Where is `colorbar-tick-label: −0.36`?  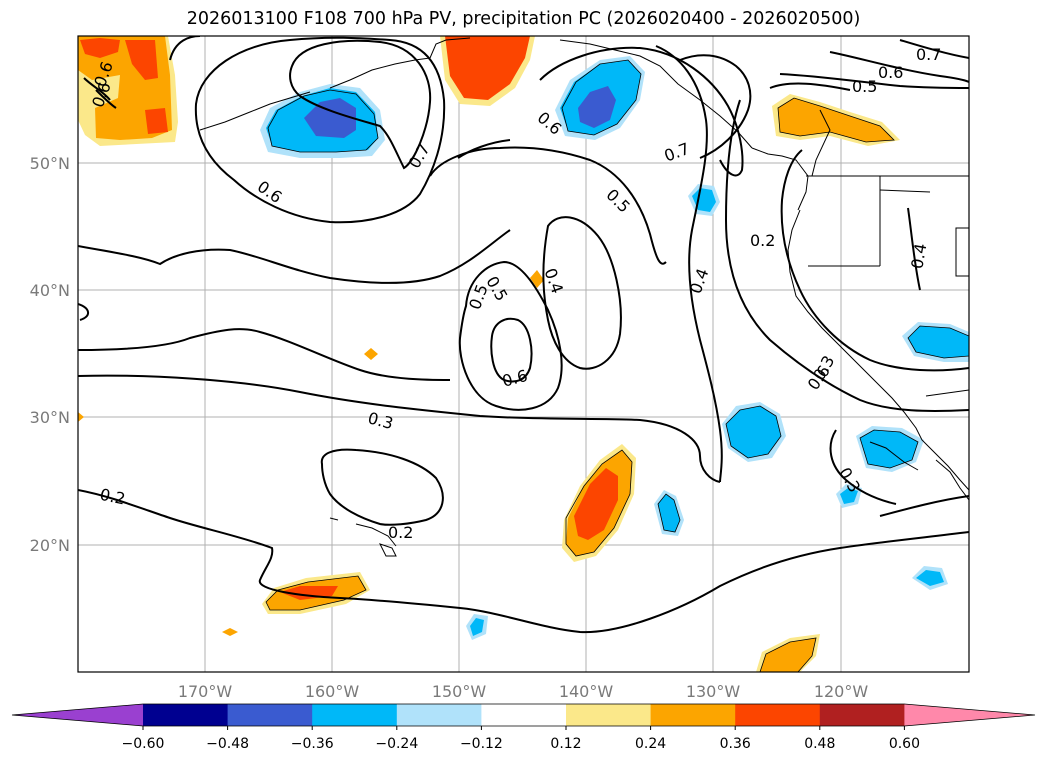 colorbar-tick-label: −0.36 is located at coordinates (312, 744).